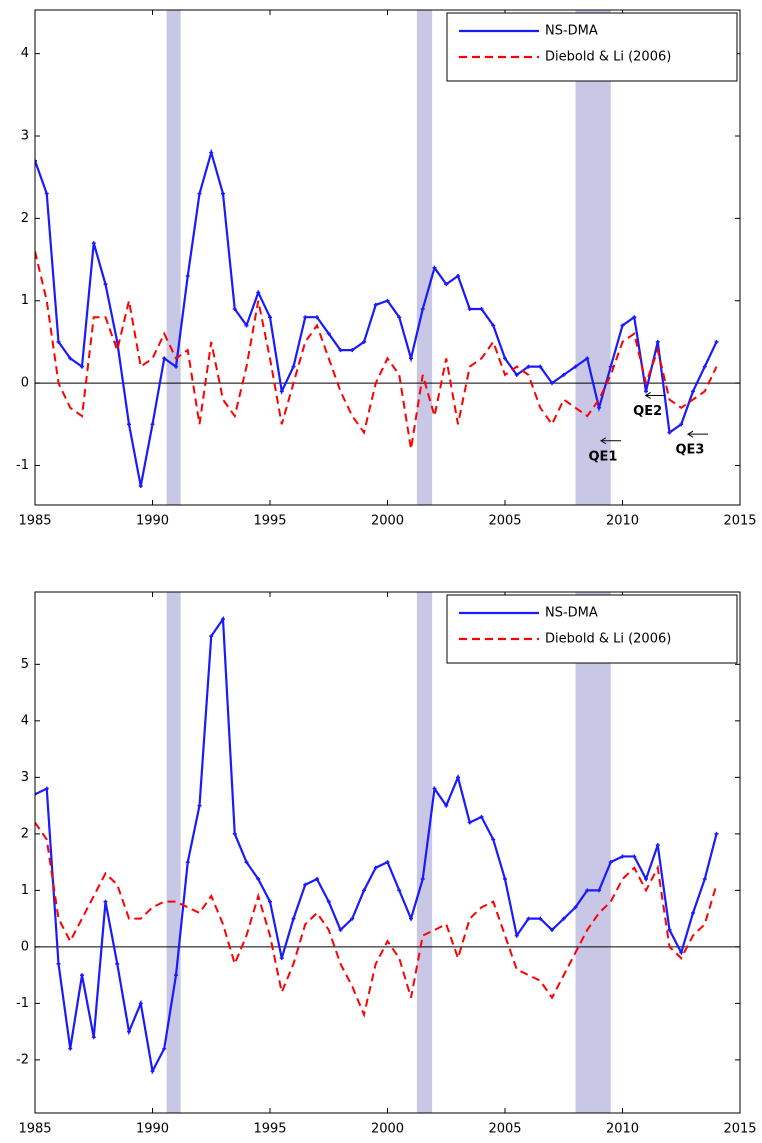 The height and width of the screenshot is (1143, 762). I want to click on x-tick-label: 1985, so click(34, 1129).